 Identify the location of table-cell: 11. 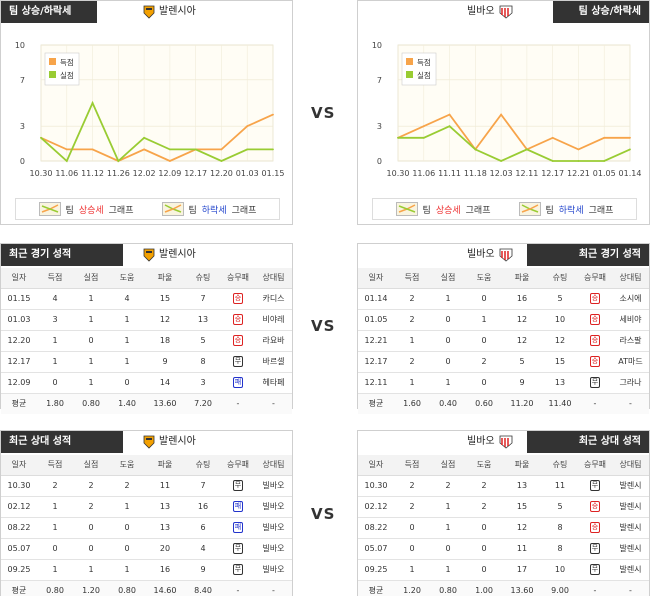
(165, 486).